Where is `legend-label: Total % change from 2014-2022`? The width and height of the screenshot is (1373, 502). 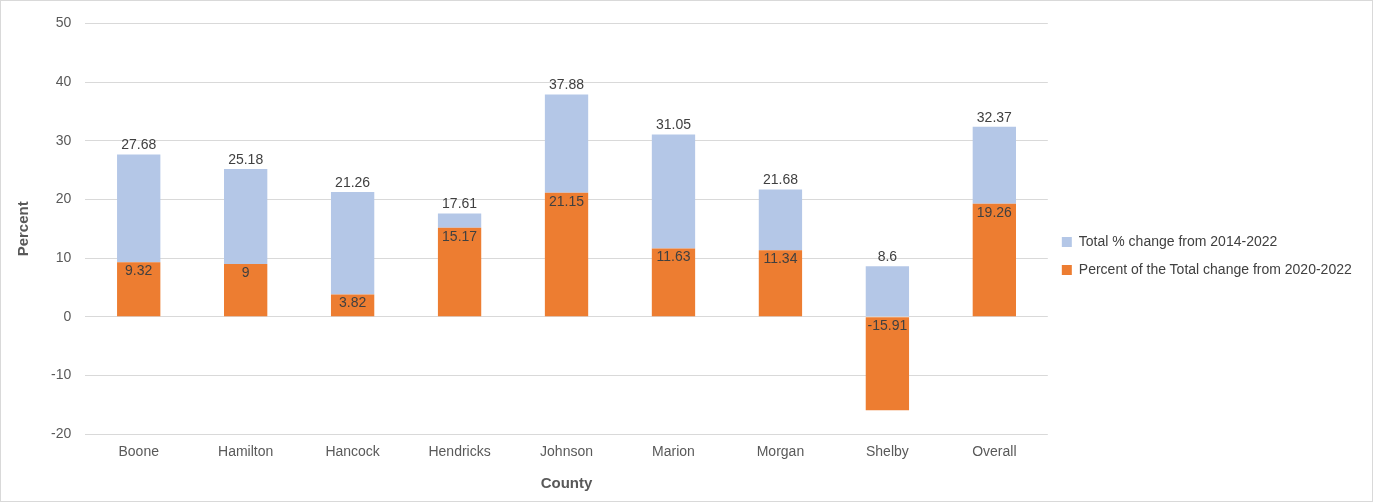
legend-label: Total % change from 2014-2022 is located at coordinates (1178, 240).